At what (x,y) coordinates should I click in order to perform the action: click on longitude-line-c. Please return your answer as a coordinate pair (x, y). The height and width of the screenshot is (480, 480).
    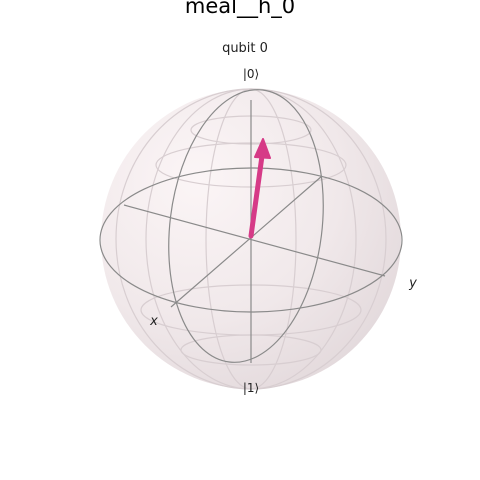
    Looking at the image, I should click on (251, 239).